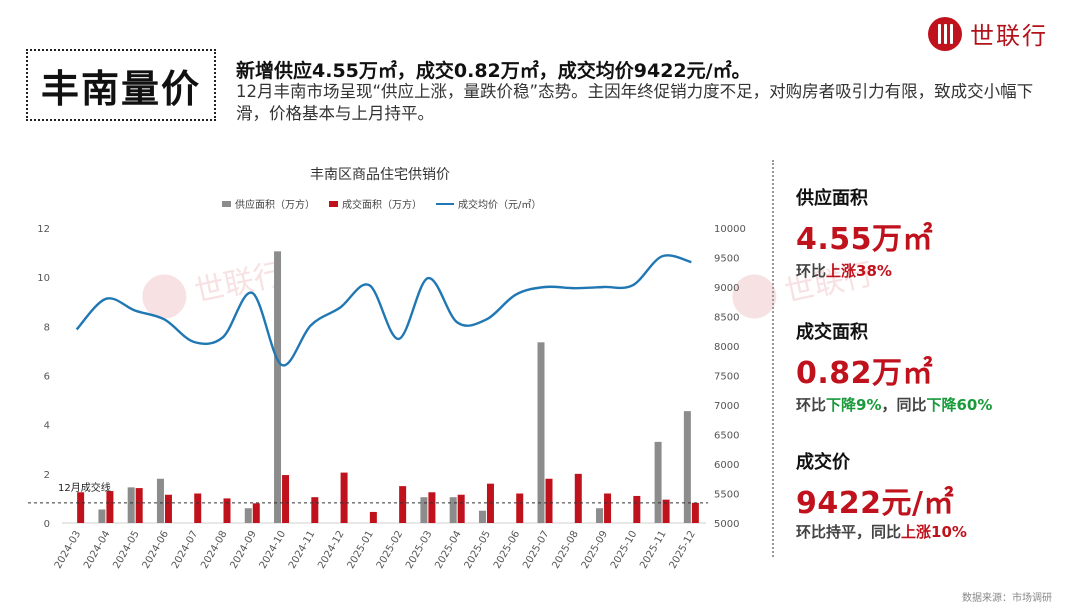  What do you see at coordinates (239, 283) in the screenshot?
I see `watermark-text: 世联行` at bounding box center [239, 283].